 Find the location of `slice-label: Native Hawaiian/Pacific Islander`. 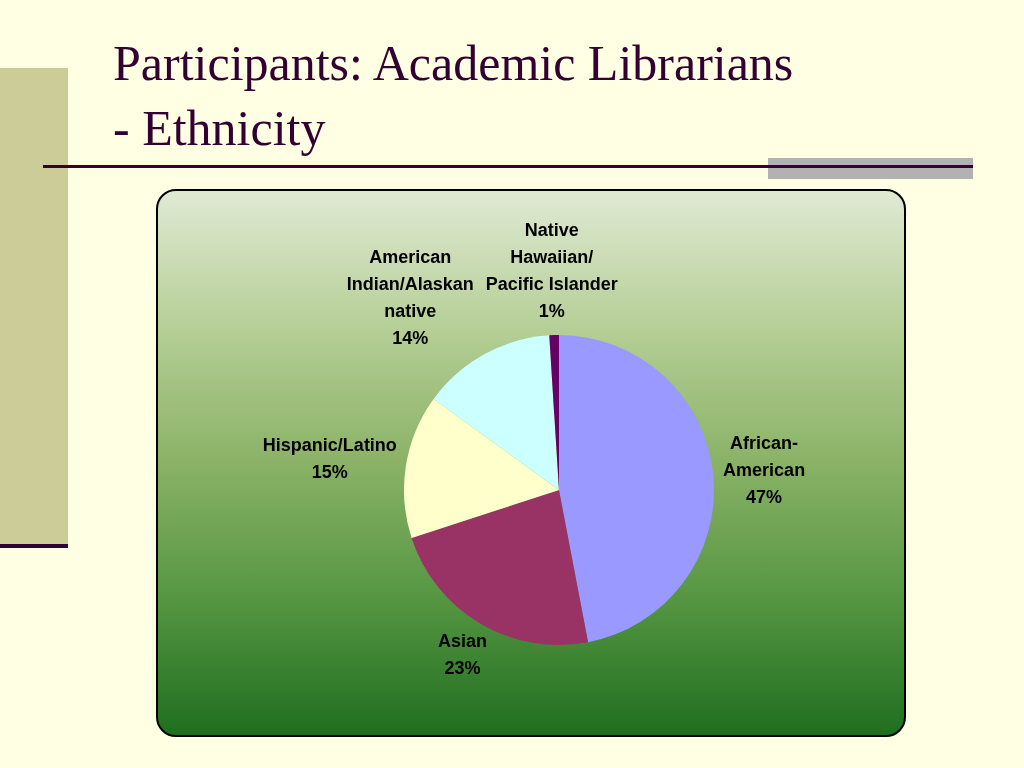

slice-label: Native Hawaiian/Pacific Islander is located at coordinates (551, 256).